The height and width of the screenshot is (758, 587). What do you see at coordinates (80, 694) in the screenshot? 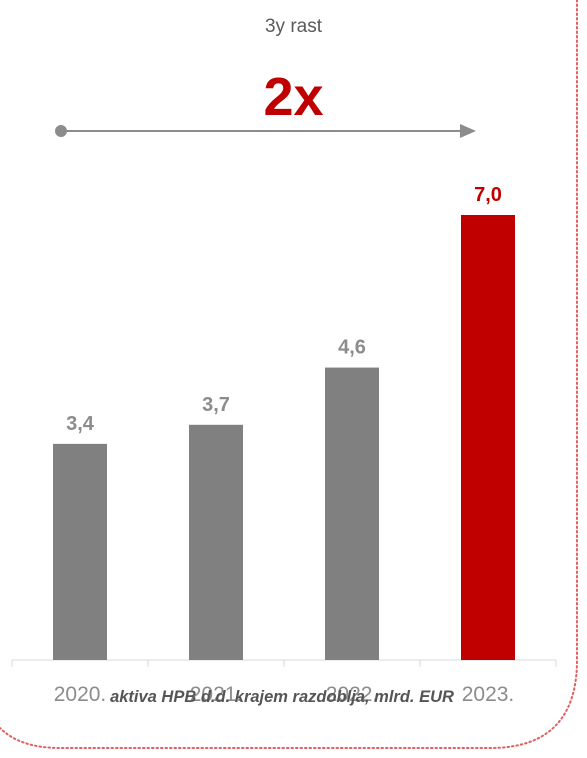
I see `x-tick-label: 2020.` at bounding box center [80, 694].